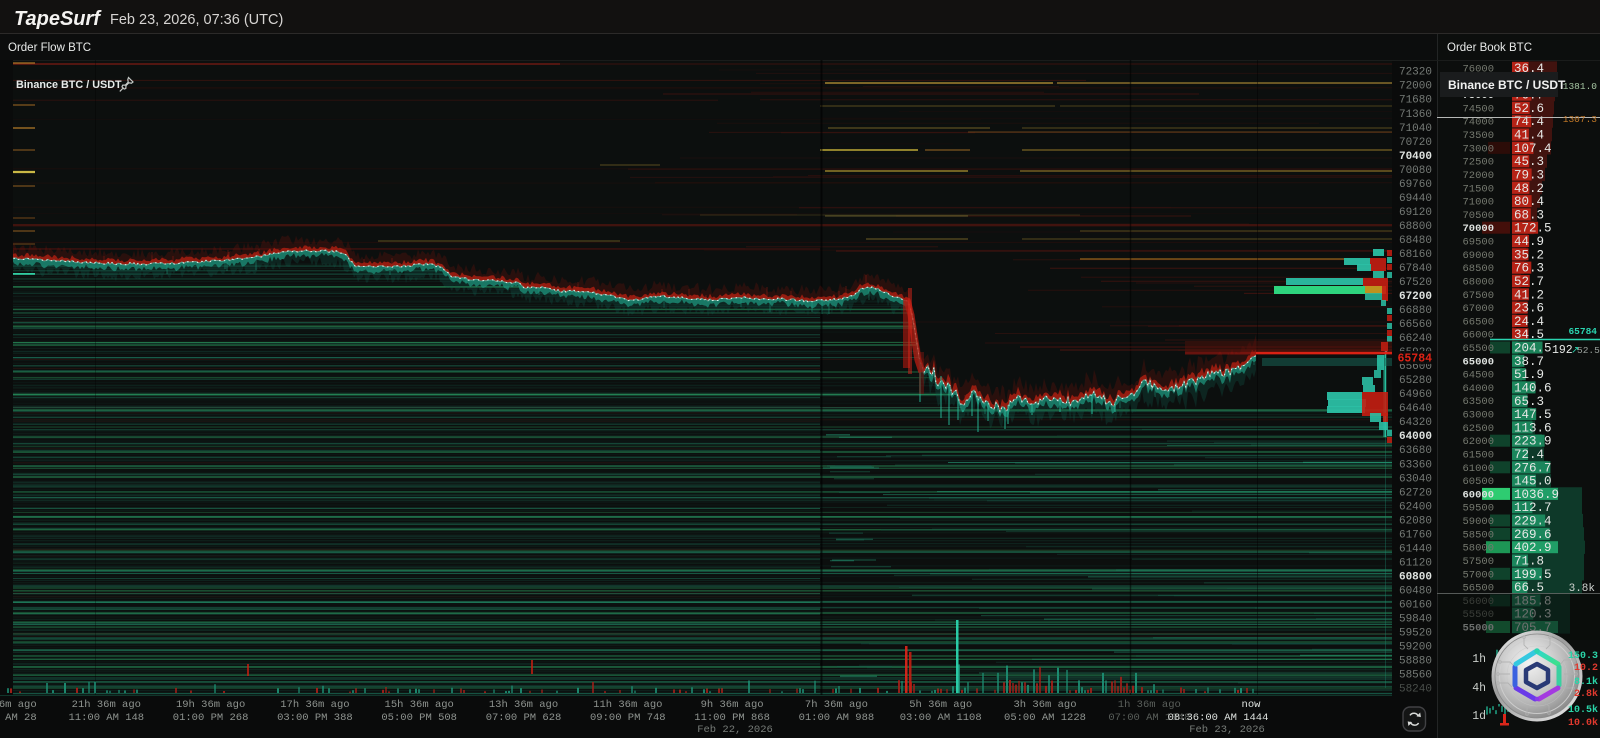 Image resolution: width=1600 pixels, height=738 pixels. What do you see at coordinates (1415, 690) in the screenshot?
I see `svg-text: 58240` at bounding box center [1415, 690].